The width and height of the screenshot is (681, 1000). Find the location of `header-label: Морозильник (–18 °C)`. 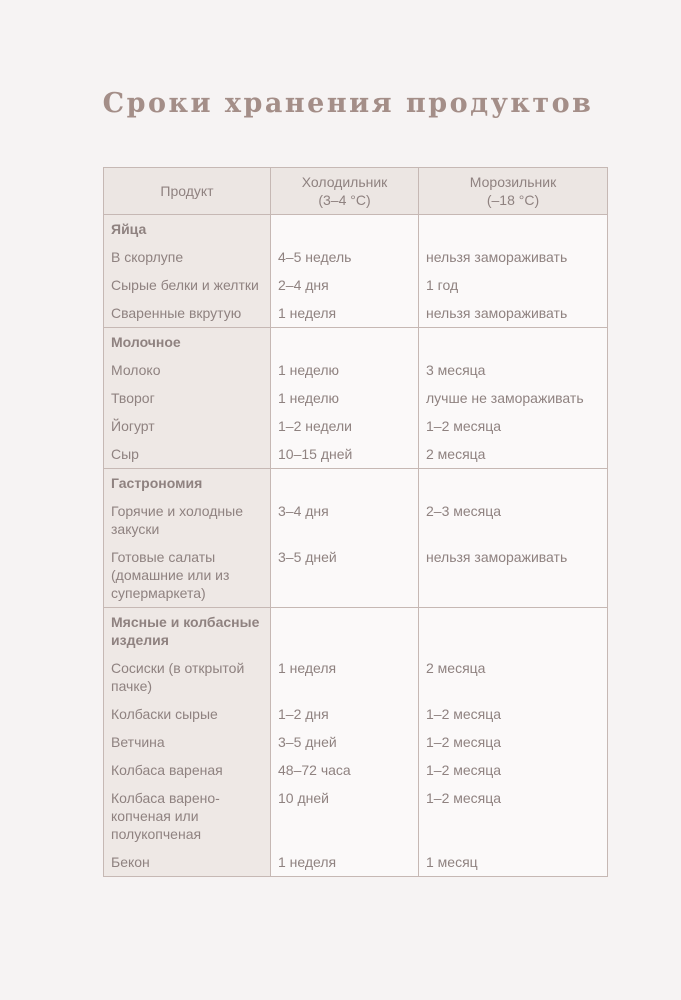

header-label: Морозильник (–18 °C) is located at coordinates (513, 191).